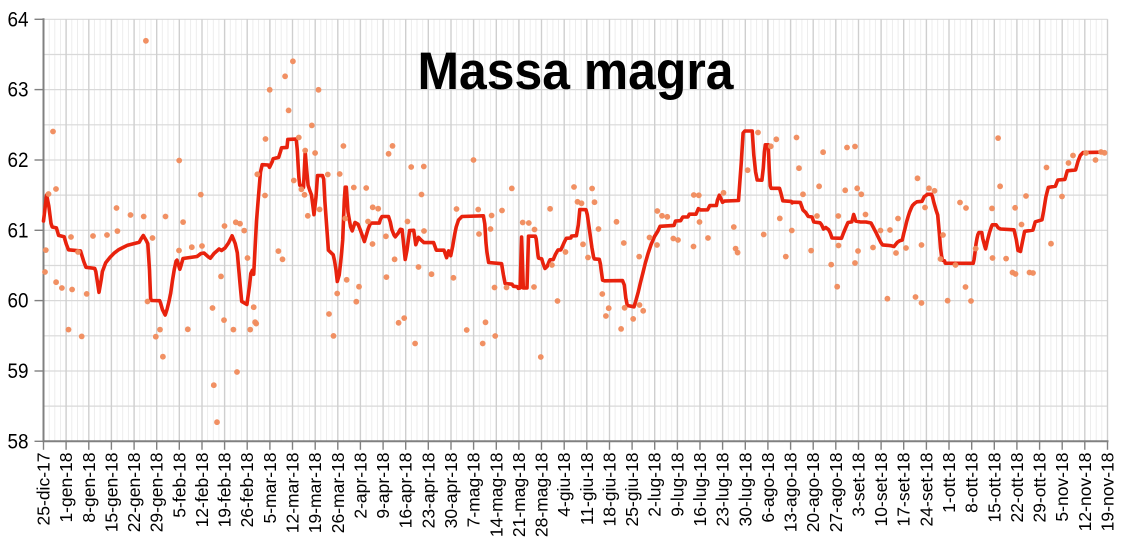  Describe the element at coordinates (836, 493) in the screenshot. I see `svg-text: 27-ago-18` at that location.